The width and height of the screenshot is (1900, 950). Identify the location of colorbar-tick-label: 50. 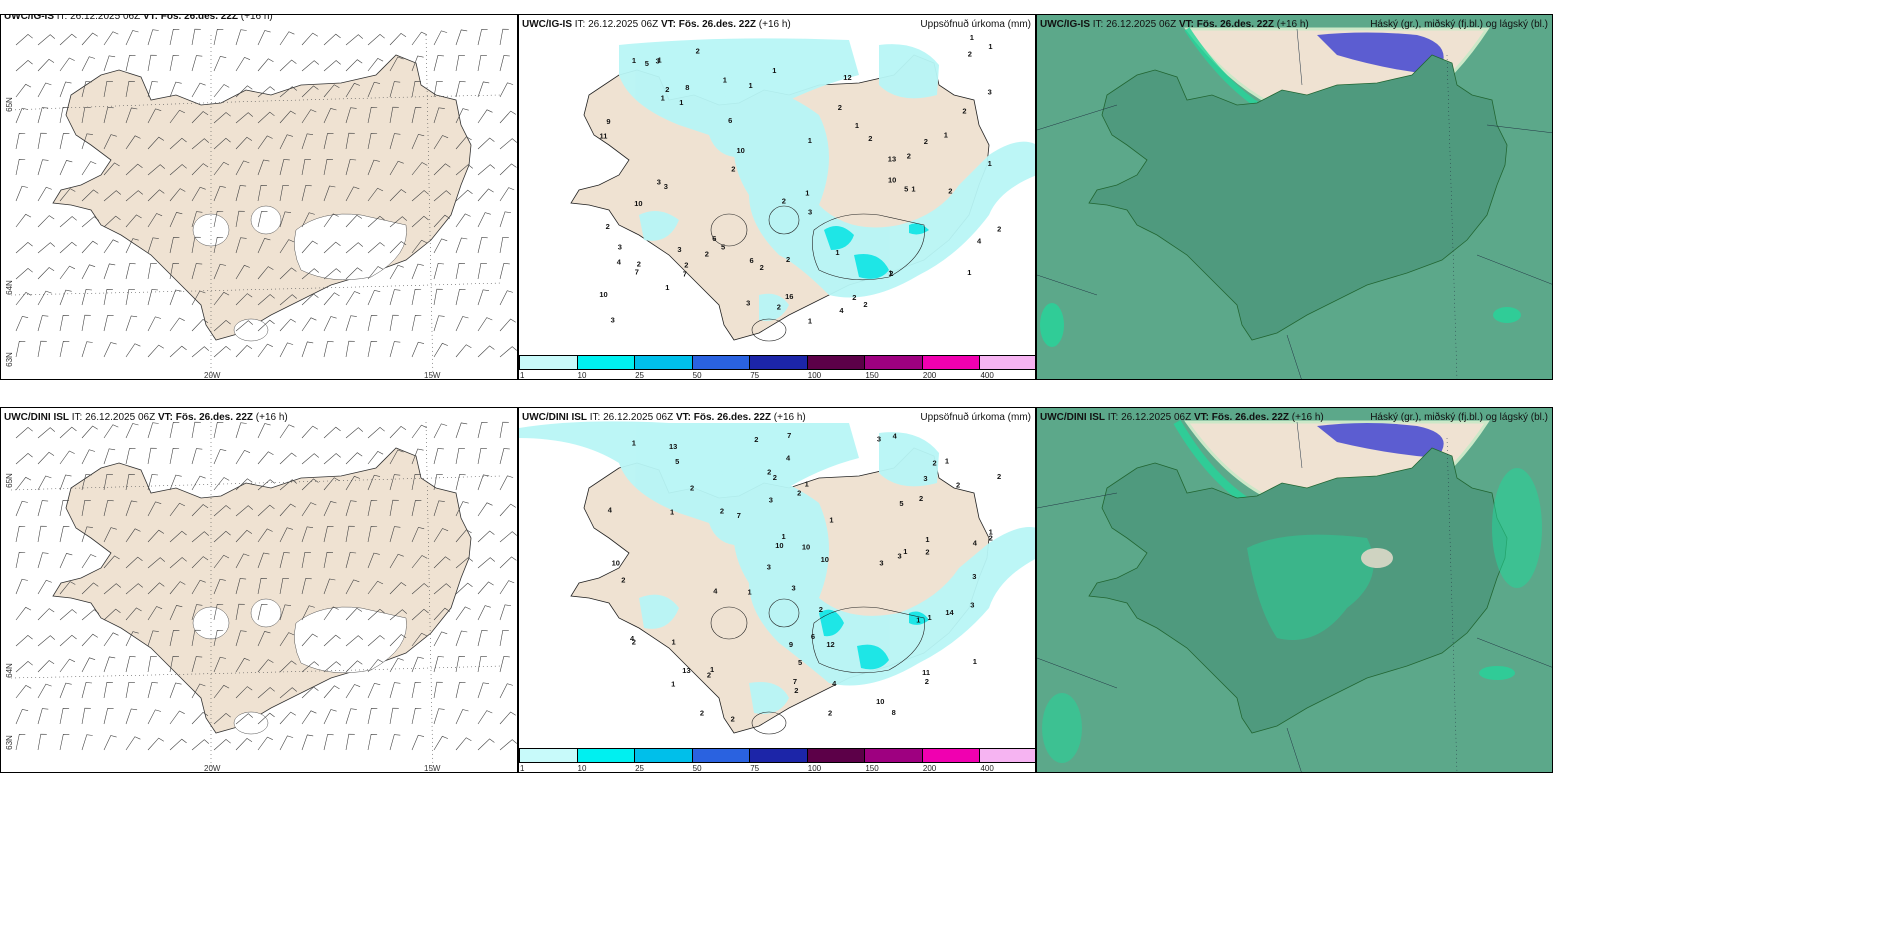
(697, 768).